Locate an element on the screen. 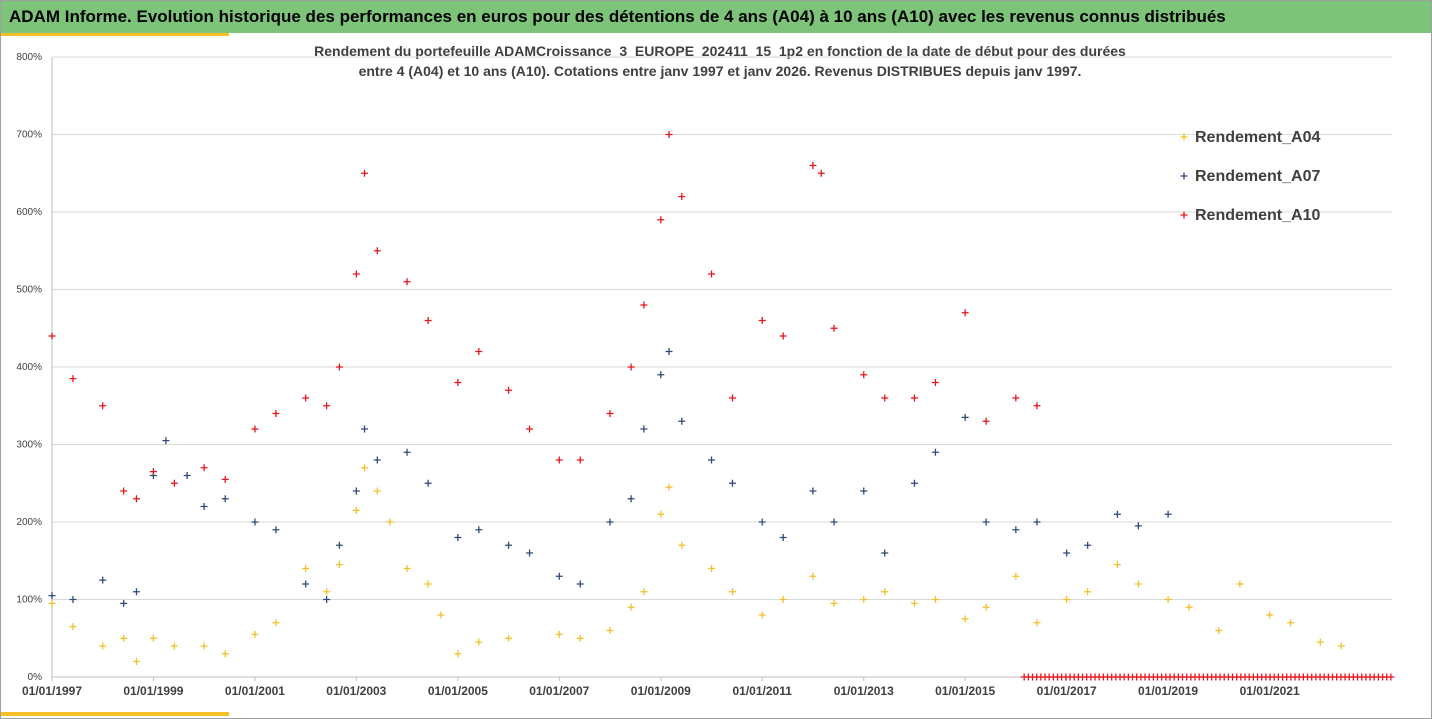 The width and height of the screenshot is (1432, 719). accent-bar-top is located at coordinates (115, 34).